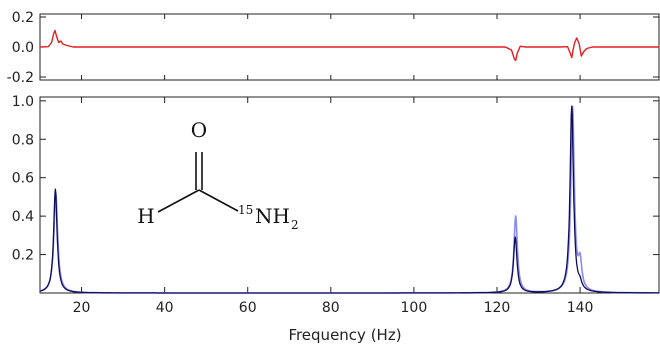 The width and height of the screenshot is (660, 345). What do you see at coordinates (165, 308) in the screenshot?
I see `spectrum-x-tick-label: 40` at bounding box center [165, 308].